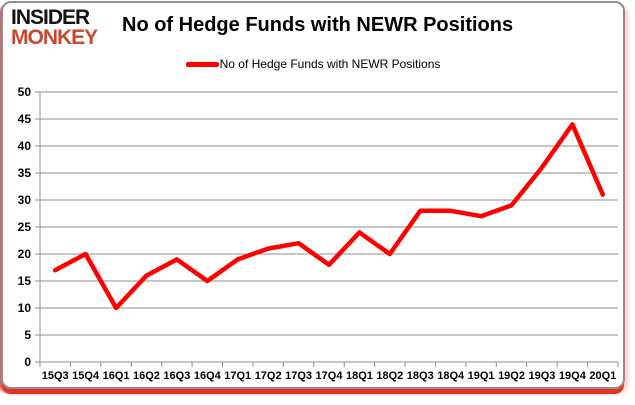 This screenshot has width=635, height=405. I want to click on chart-title: No of Hedge Funds with NEWR Positions, so click(318, 25).